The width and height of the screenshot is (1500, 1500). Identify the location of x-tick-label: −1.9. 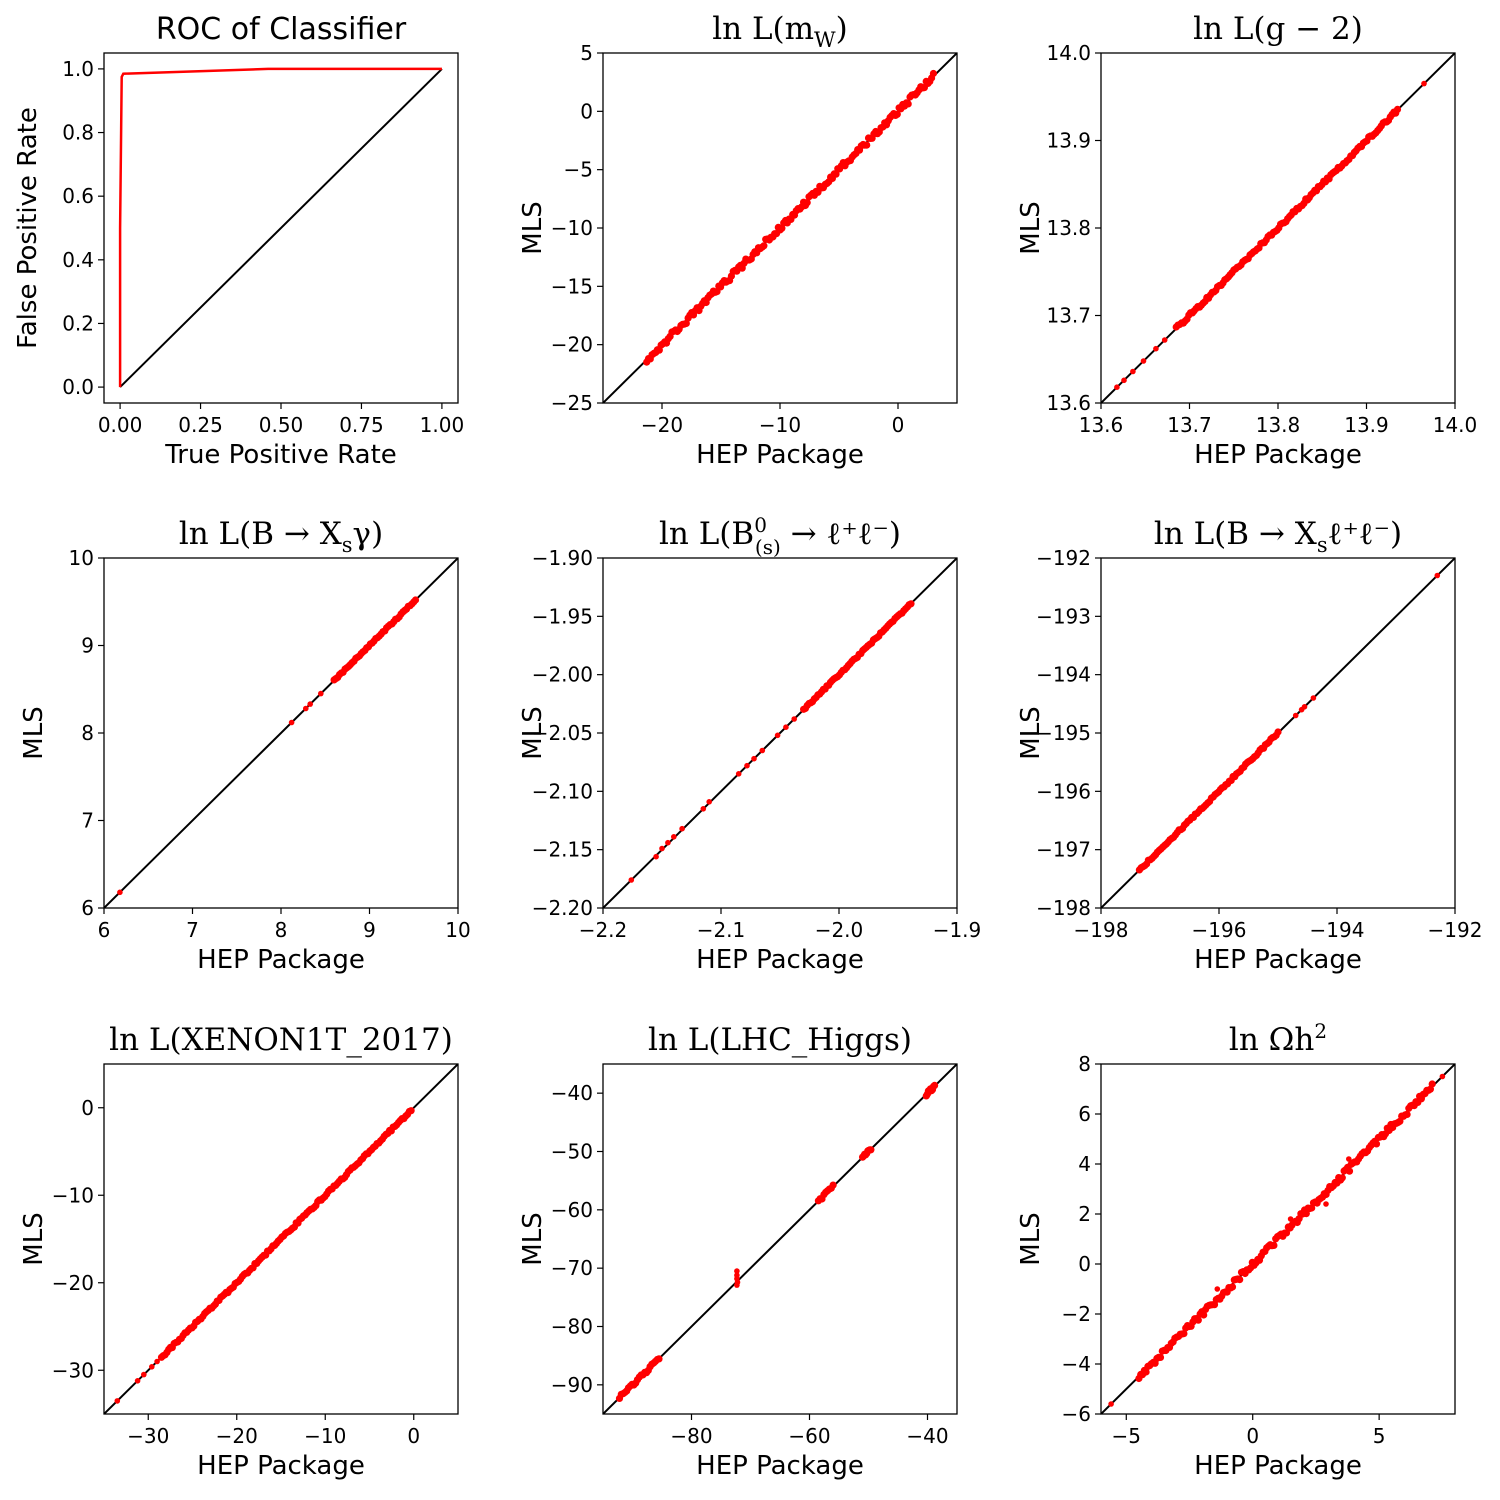
(957, 930).